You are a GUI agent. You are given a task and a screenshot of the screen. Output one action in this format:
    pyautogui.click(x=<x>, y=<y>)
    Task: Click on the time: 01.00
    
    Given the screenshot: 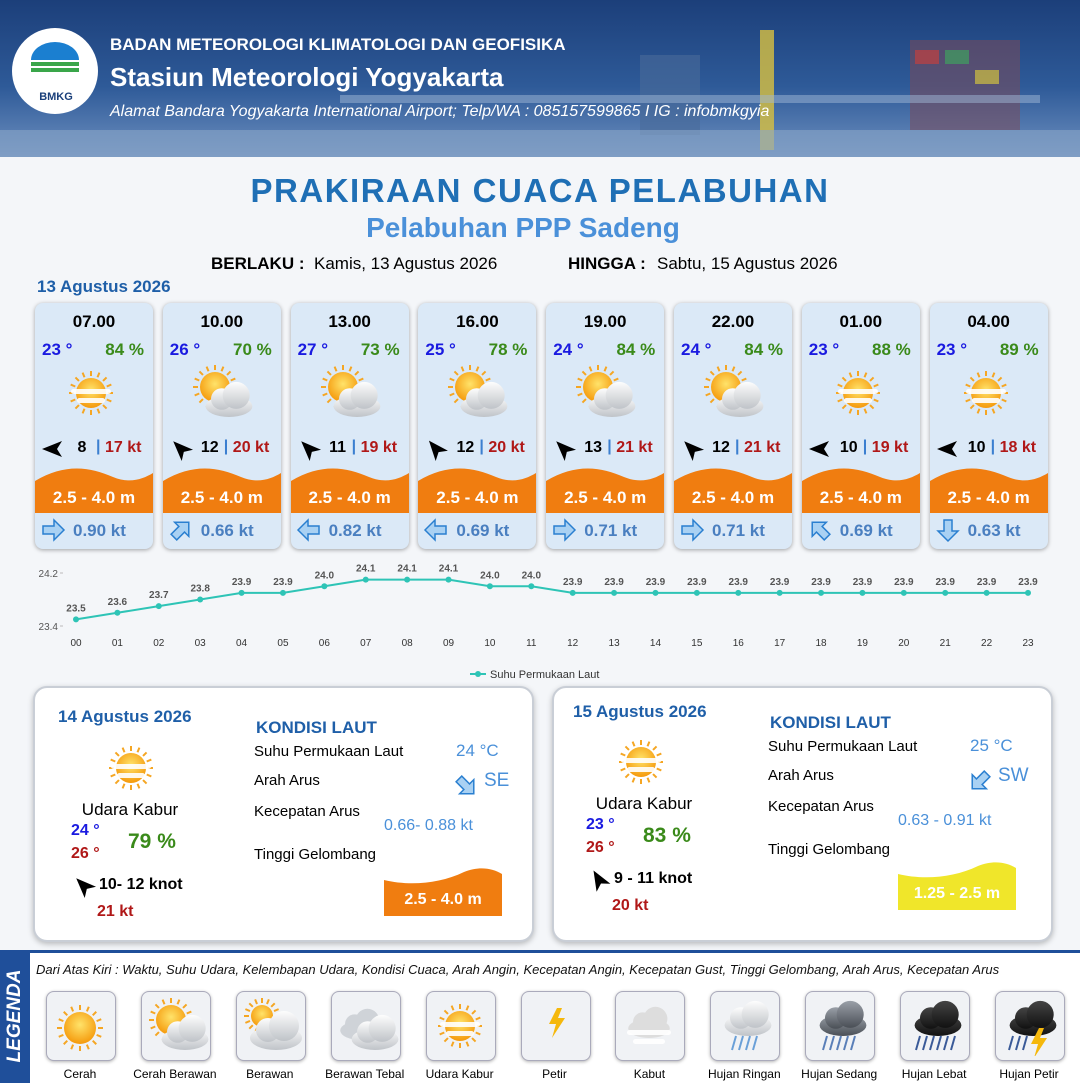 What is the action you would take?
    pyautogui.click(x=861, y=321)
    